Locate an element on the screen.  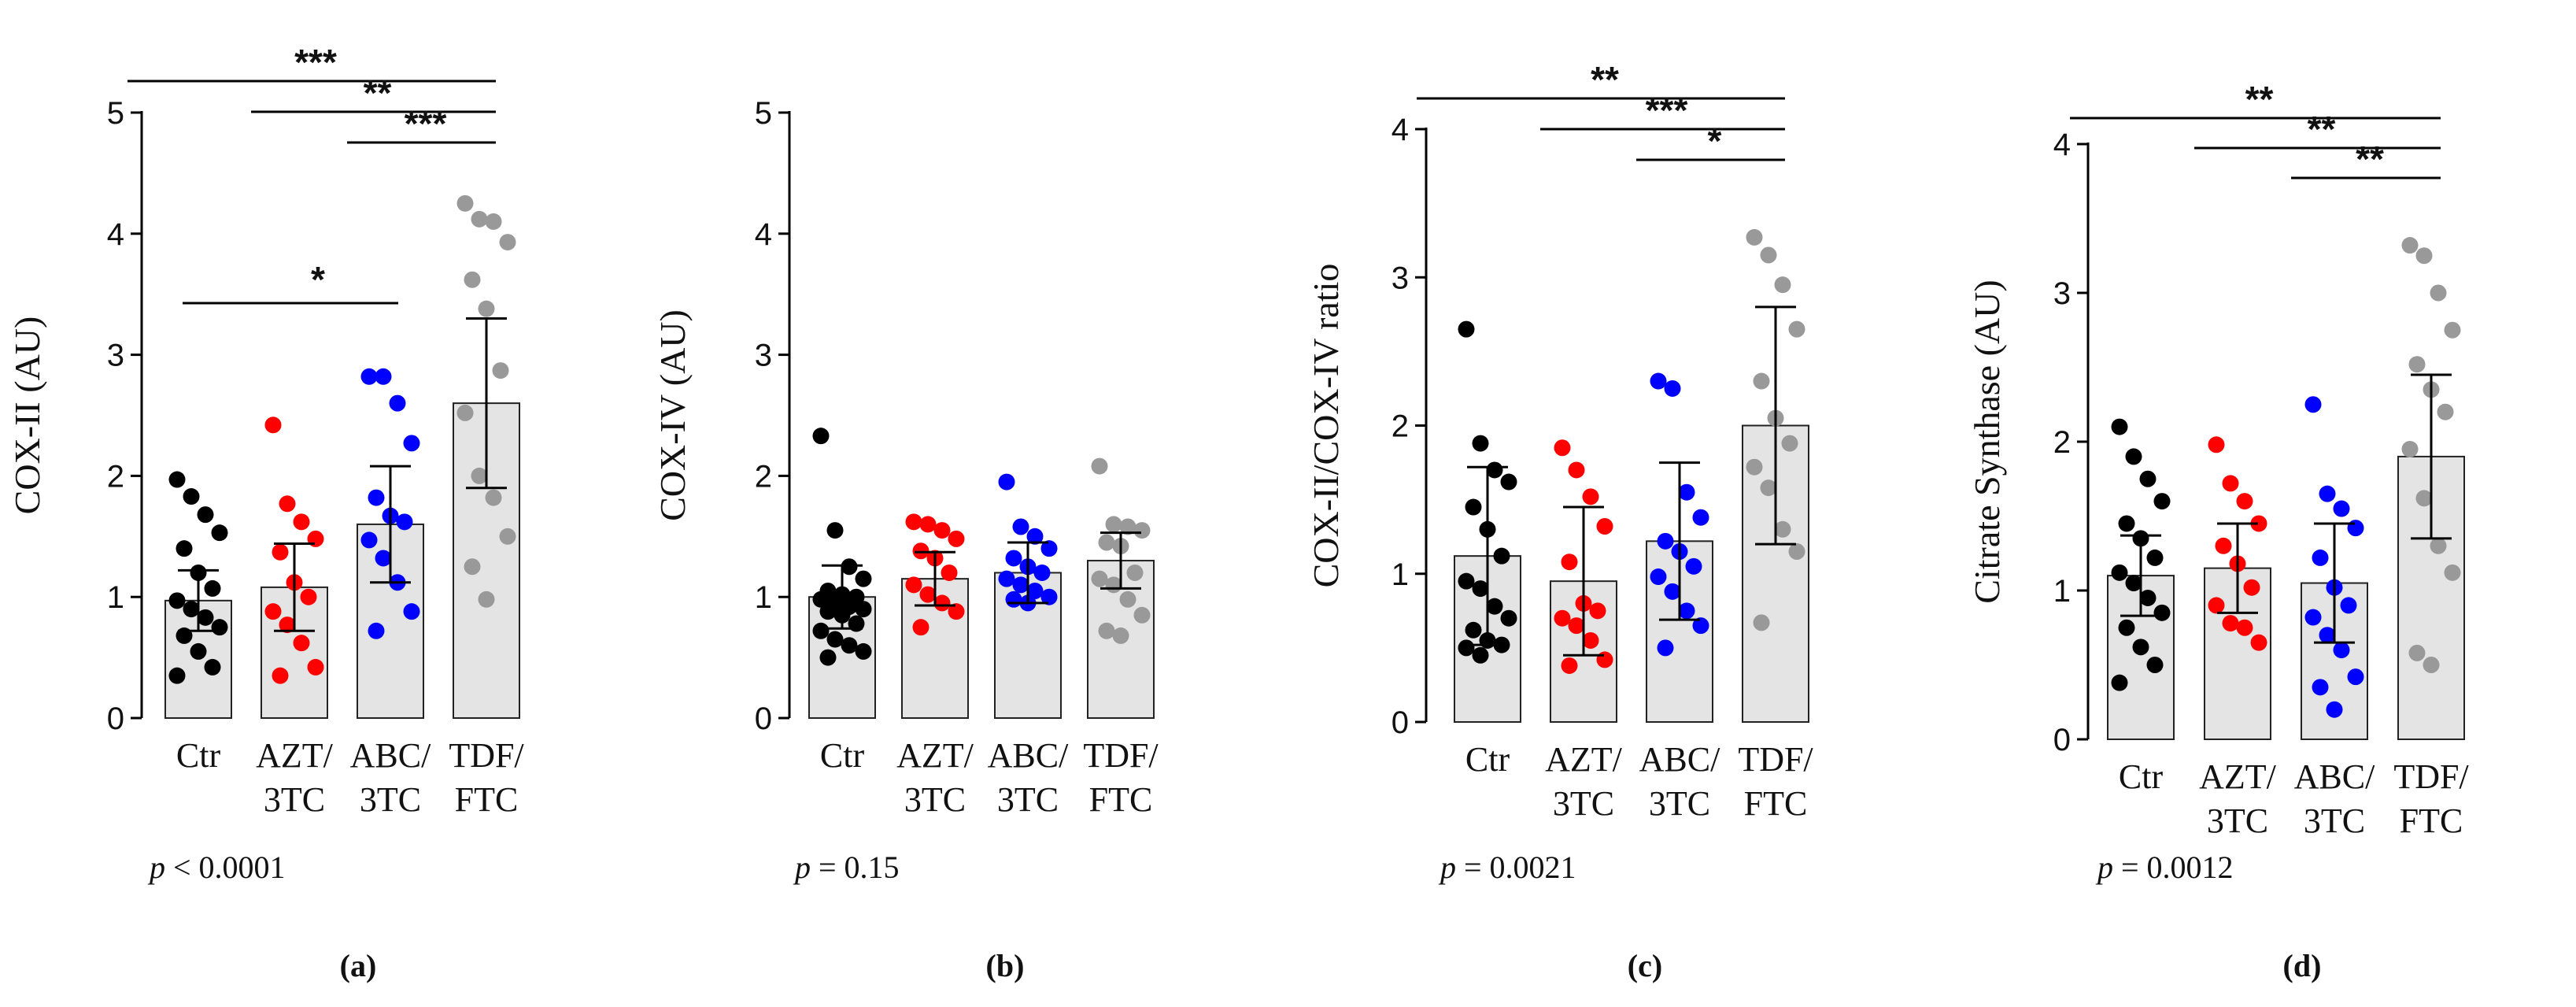
significance-stars: ** is located at coordinates (2322, 129).